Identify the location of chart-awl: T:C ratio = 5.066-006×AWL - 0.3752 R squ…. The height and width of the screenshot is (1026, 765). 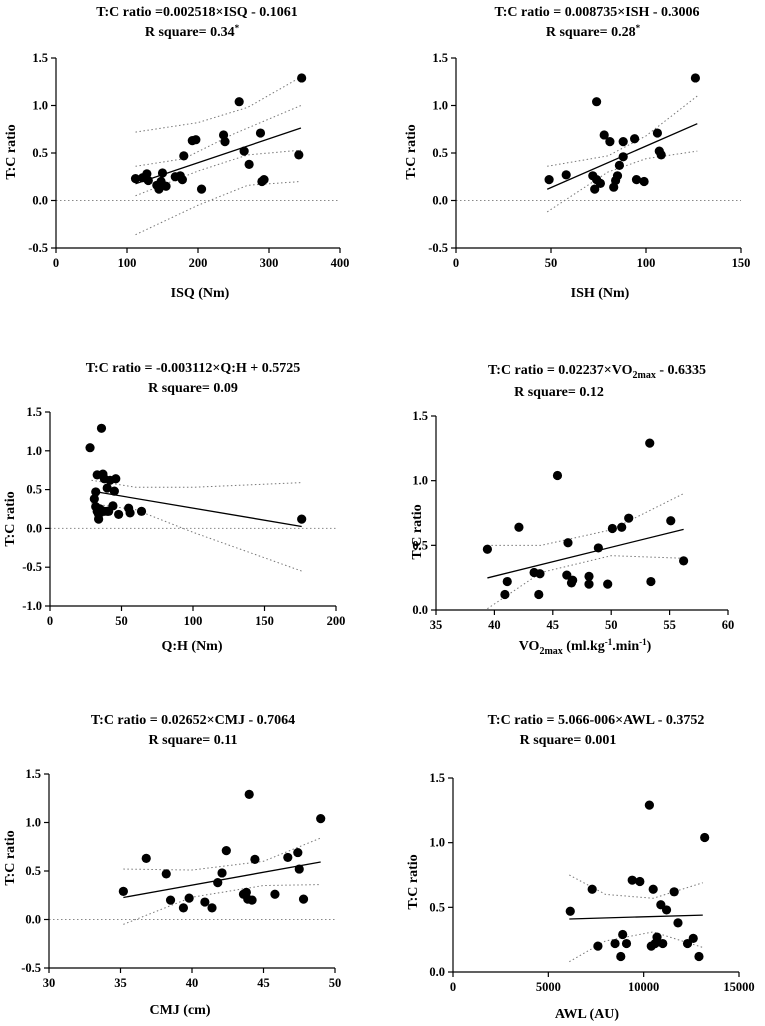
(580, 867).